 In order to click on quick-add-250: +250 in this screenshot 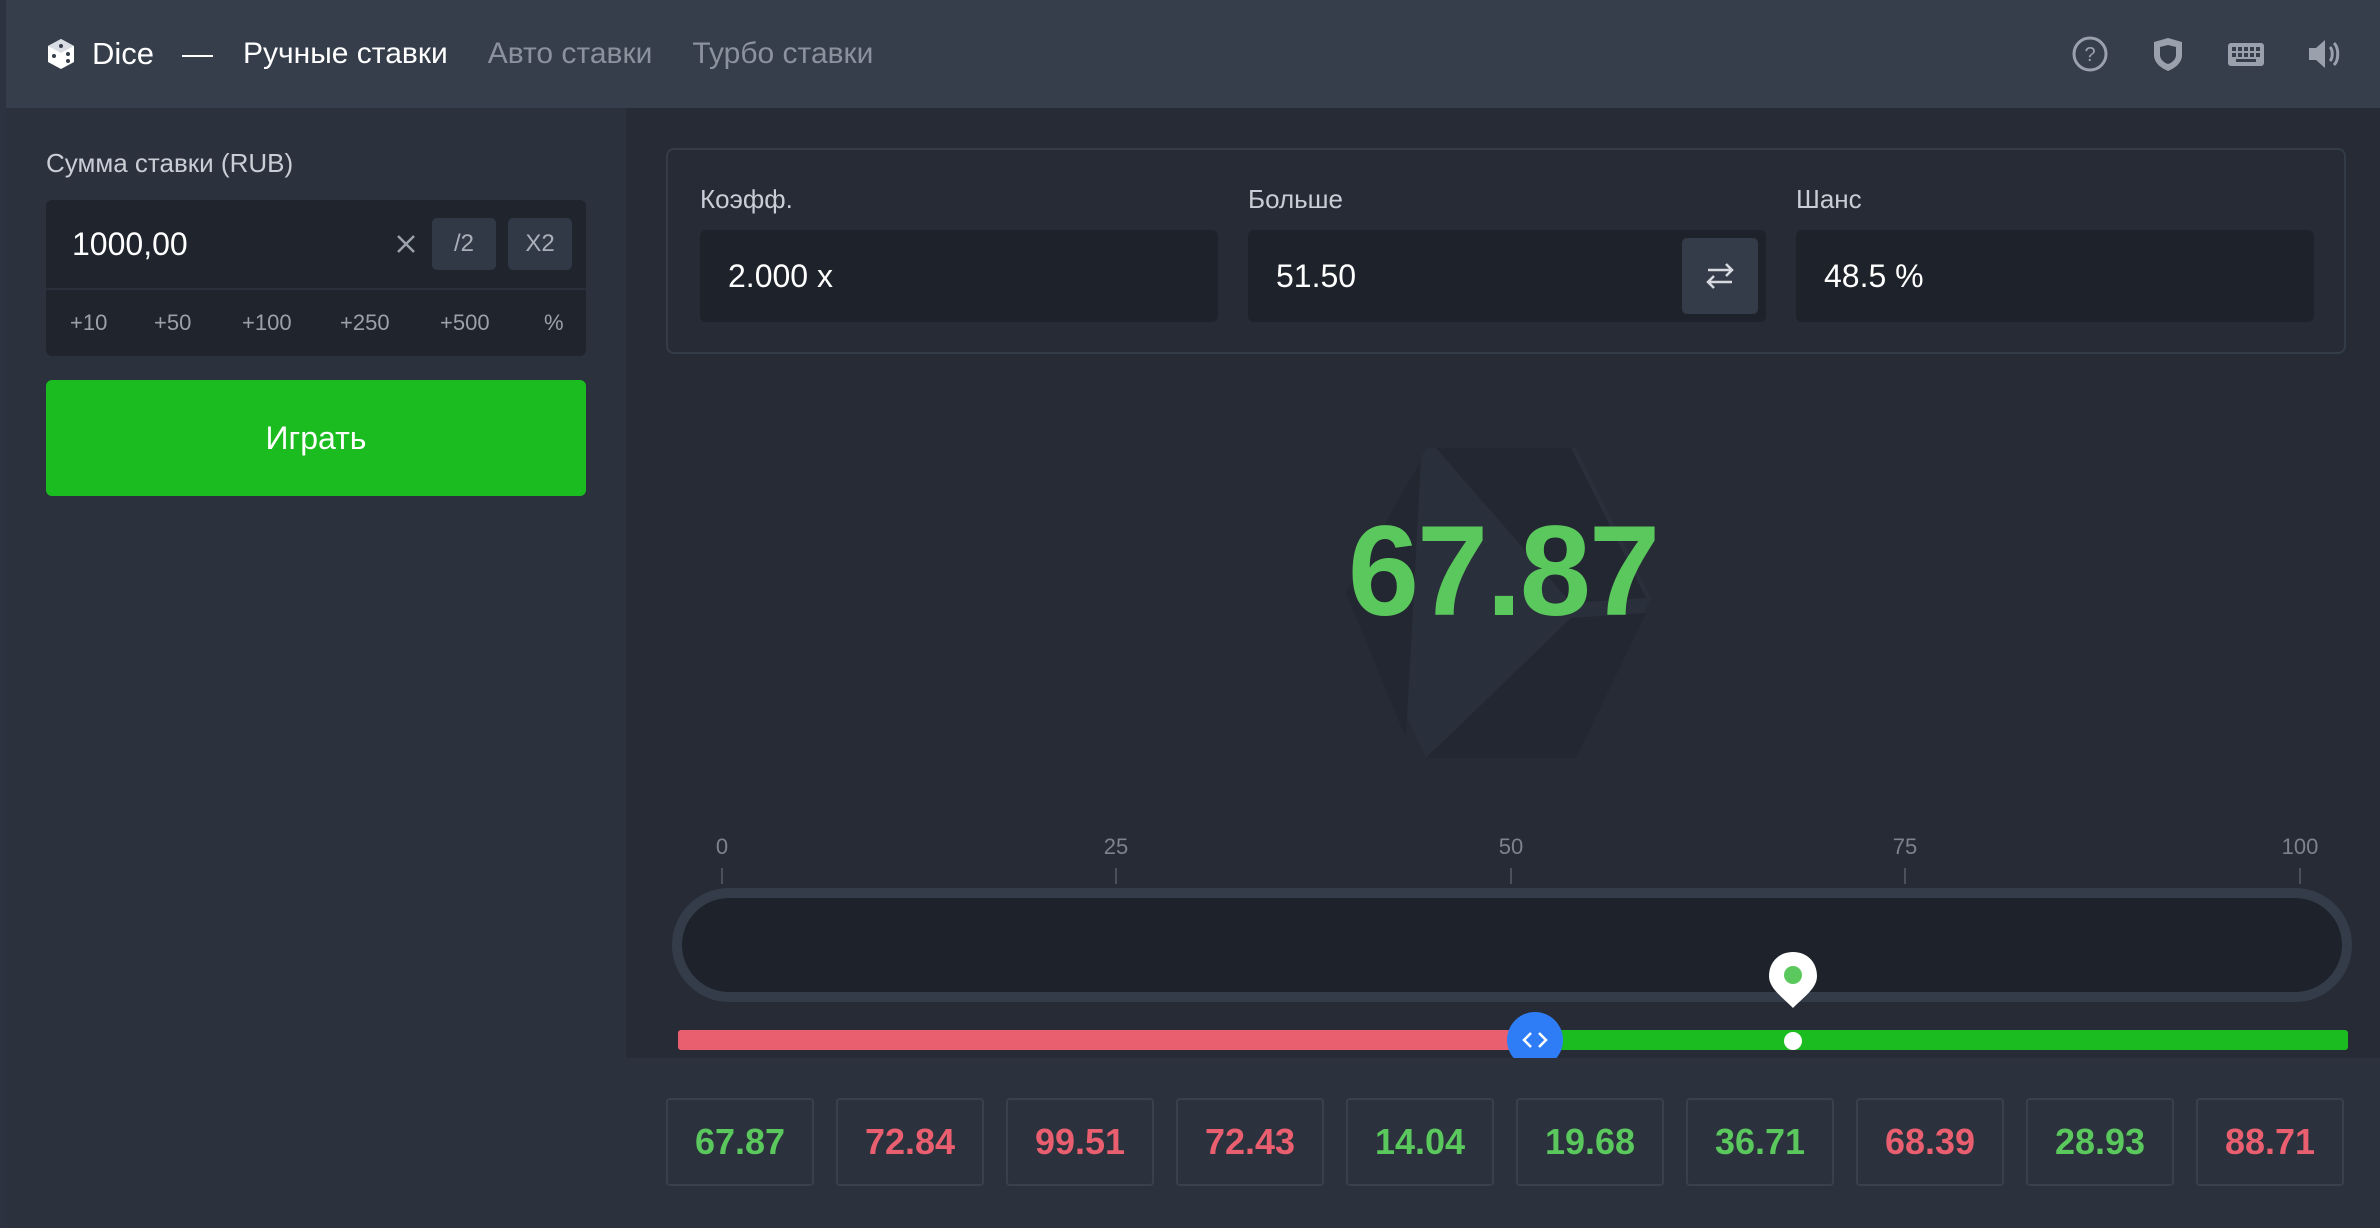, I will do `click(365, 322)`.